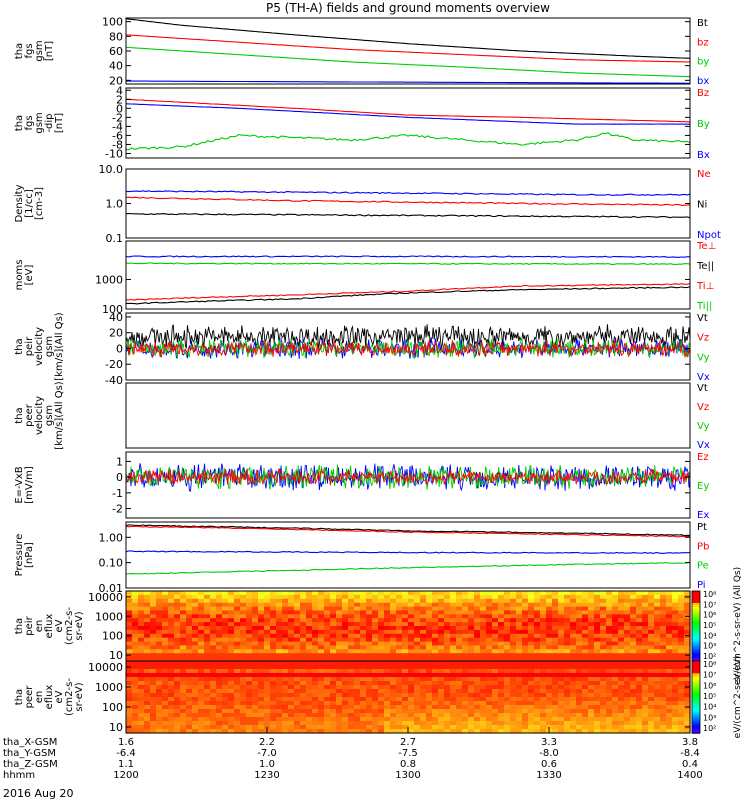  I want to click on y-axis-label: Pressure, so click(19, 555).